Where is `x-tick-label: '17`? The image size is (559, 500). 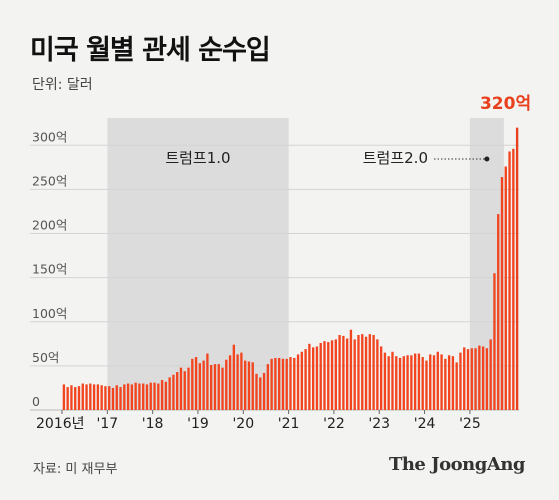
x-tick-label: '17 is located at coordinates (107, 424).